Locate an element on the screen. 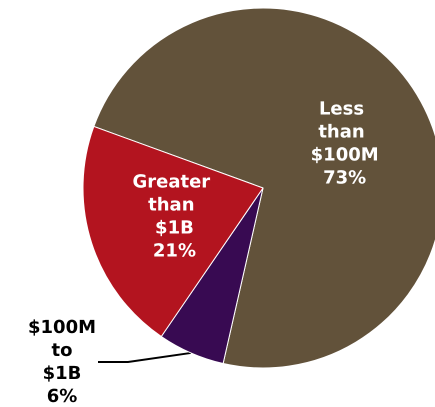  data-label: 6% is located at coordinates (62, 396).